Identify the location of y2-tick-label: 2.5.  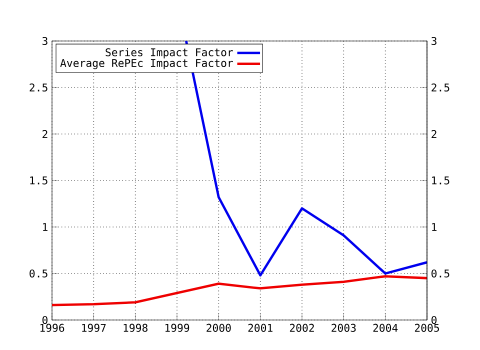
(441, 87).